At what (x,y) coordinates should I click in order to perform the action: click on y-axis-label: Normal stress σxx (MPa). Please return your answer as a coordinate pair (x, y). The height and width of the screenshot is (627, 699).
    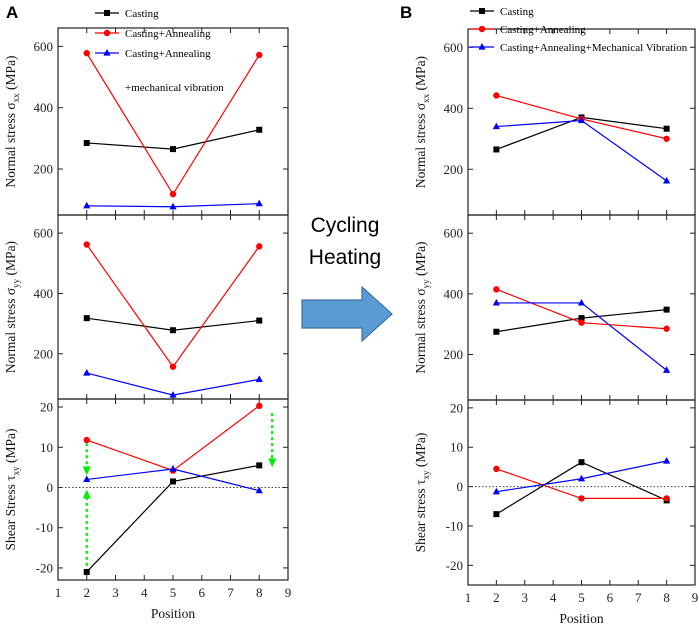
    Looking at the image, I should click on (12, 121).